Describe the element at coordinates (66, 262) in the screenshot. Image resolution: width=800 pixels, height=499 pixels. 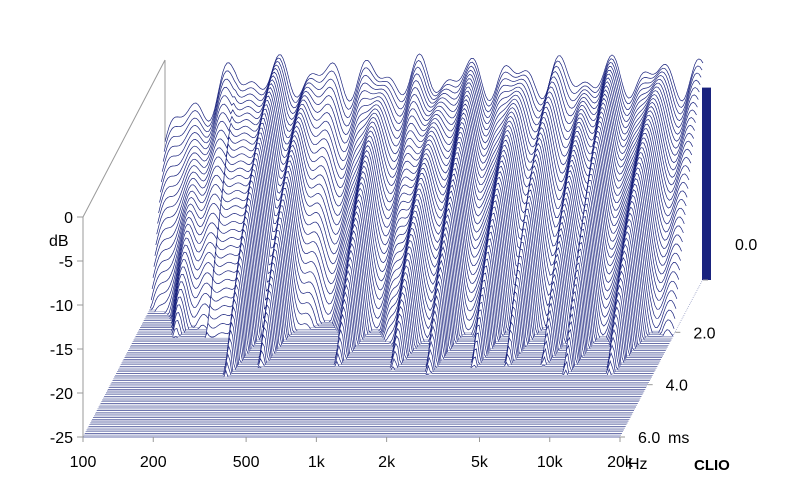
I see `y-tick-label: -5` at that location.